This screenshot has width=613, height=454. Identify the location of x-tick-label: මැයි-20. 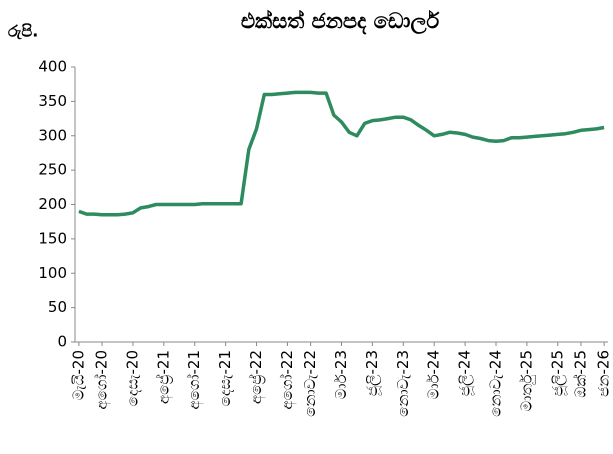
(78, 375).